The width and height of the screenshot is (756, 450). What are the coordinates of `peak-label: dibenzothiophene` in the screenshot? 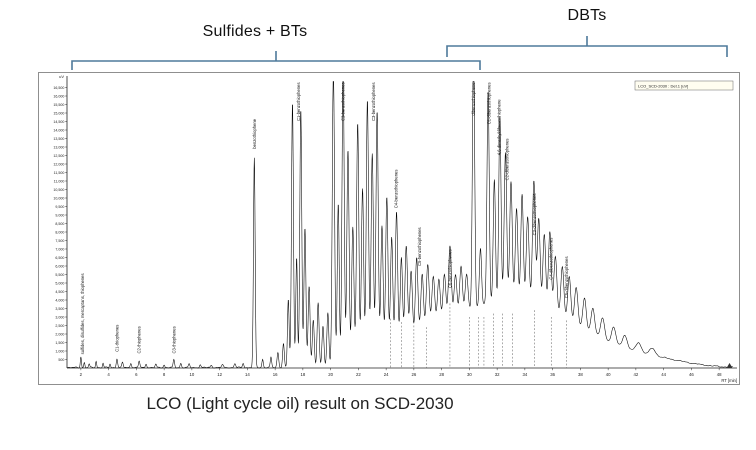 It's located at (473, 99).